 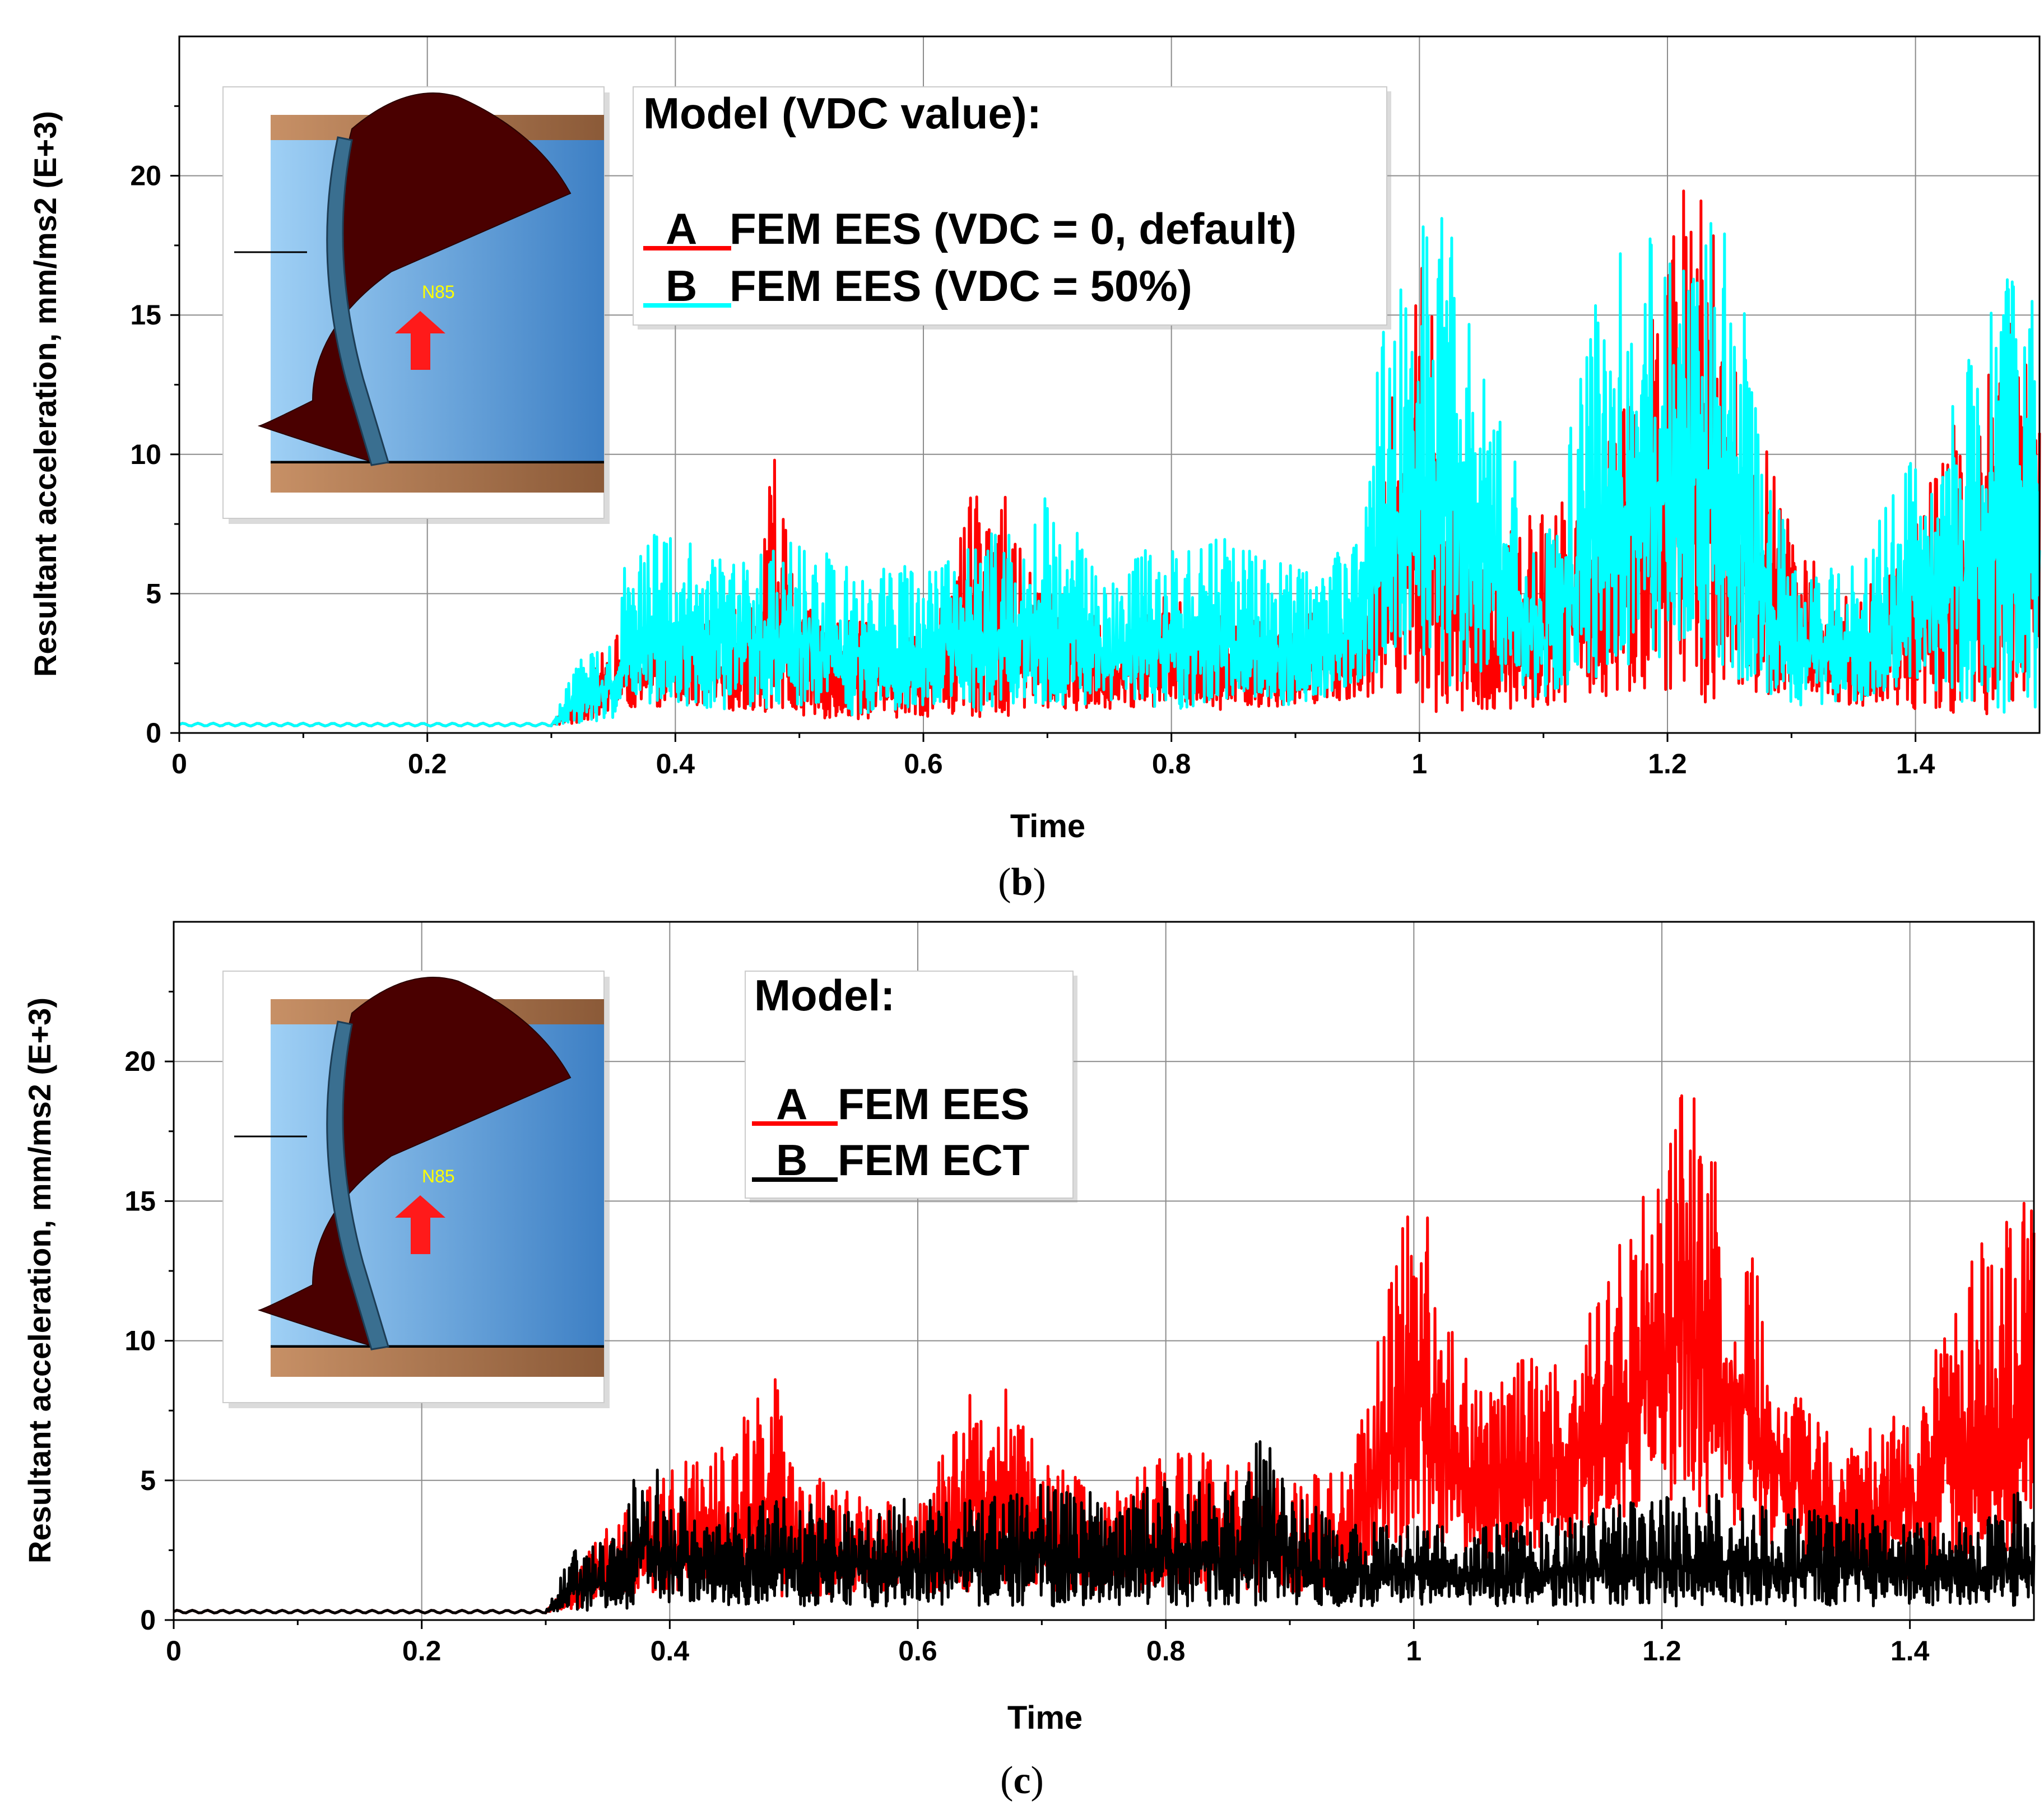 I want to click on legend-title: Model (VDC value):, so click(x=843, y=113).